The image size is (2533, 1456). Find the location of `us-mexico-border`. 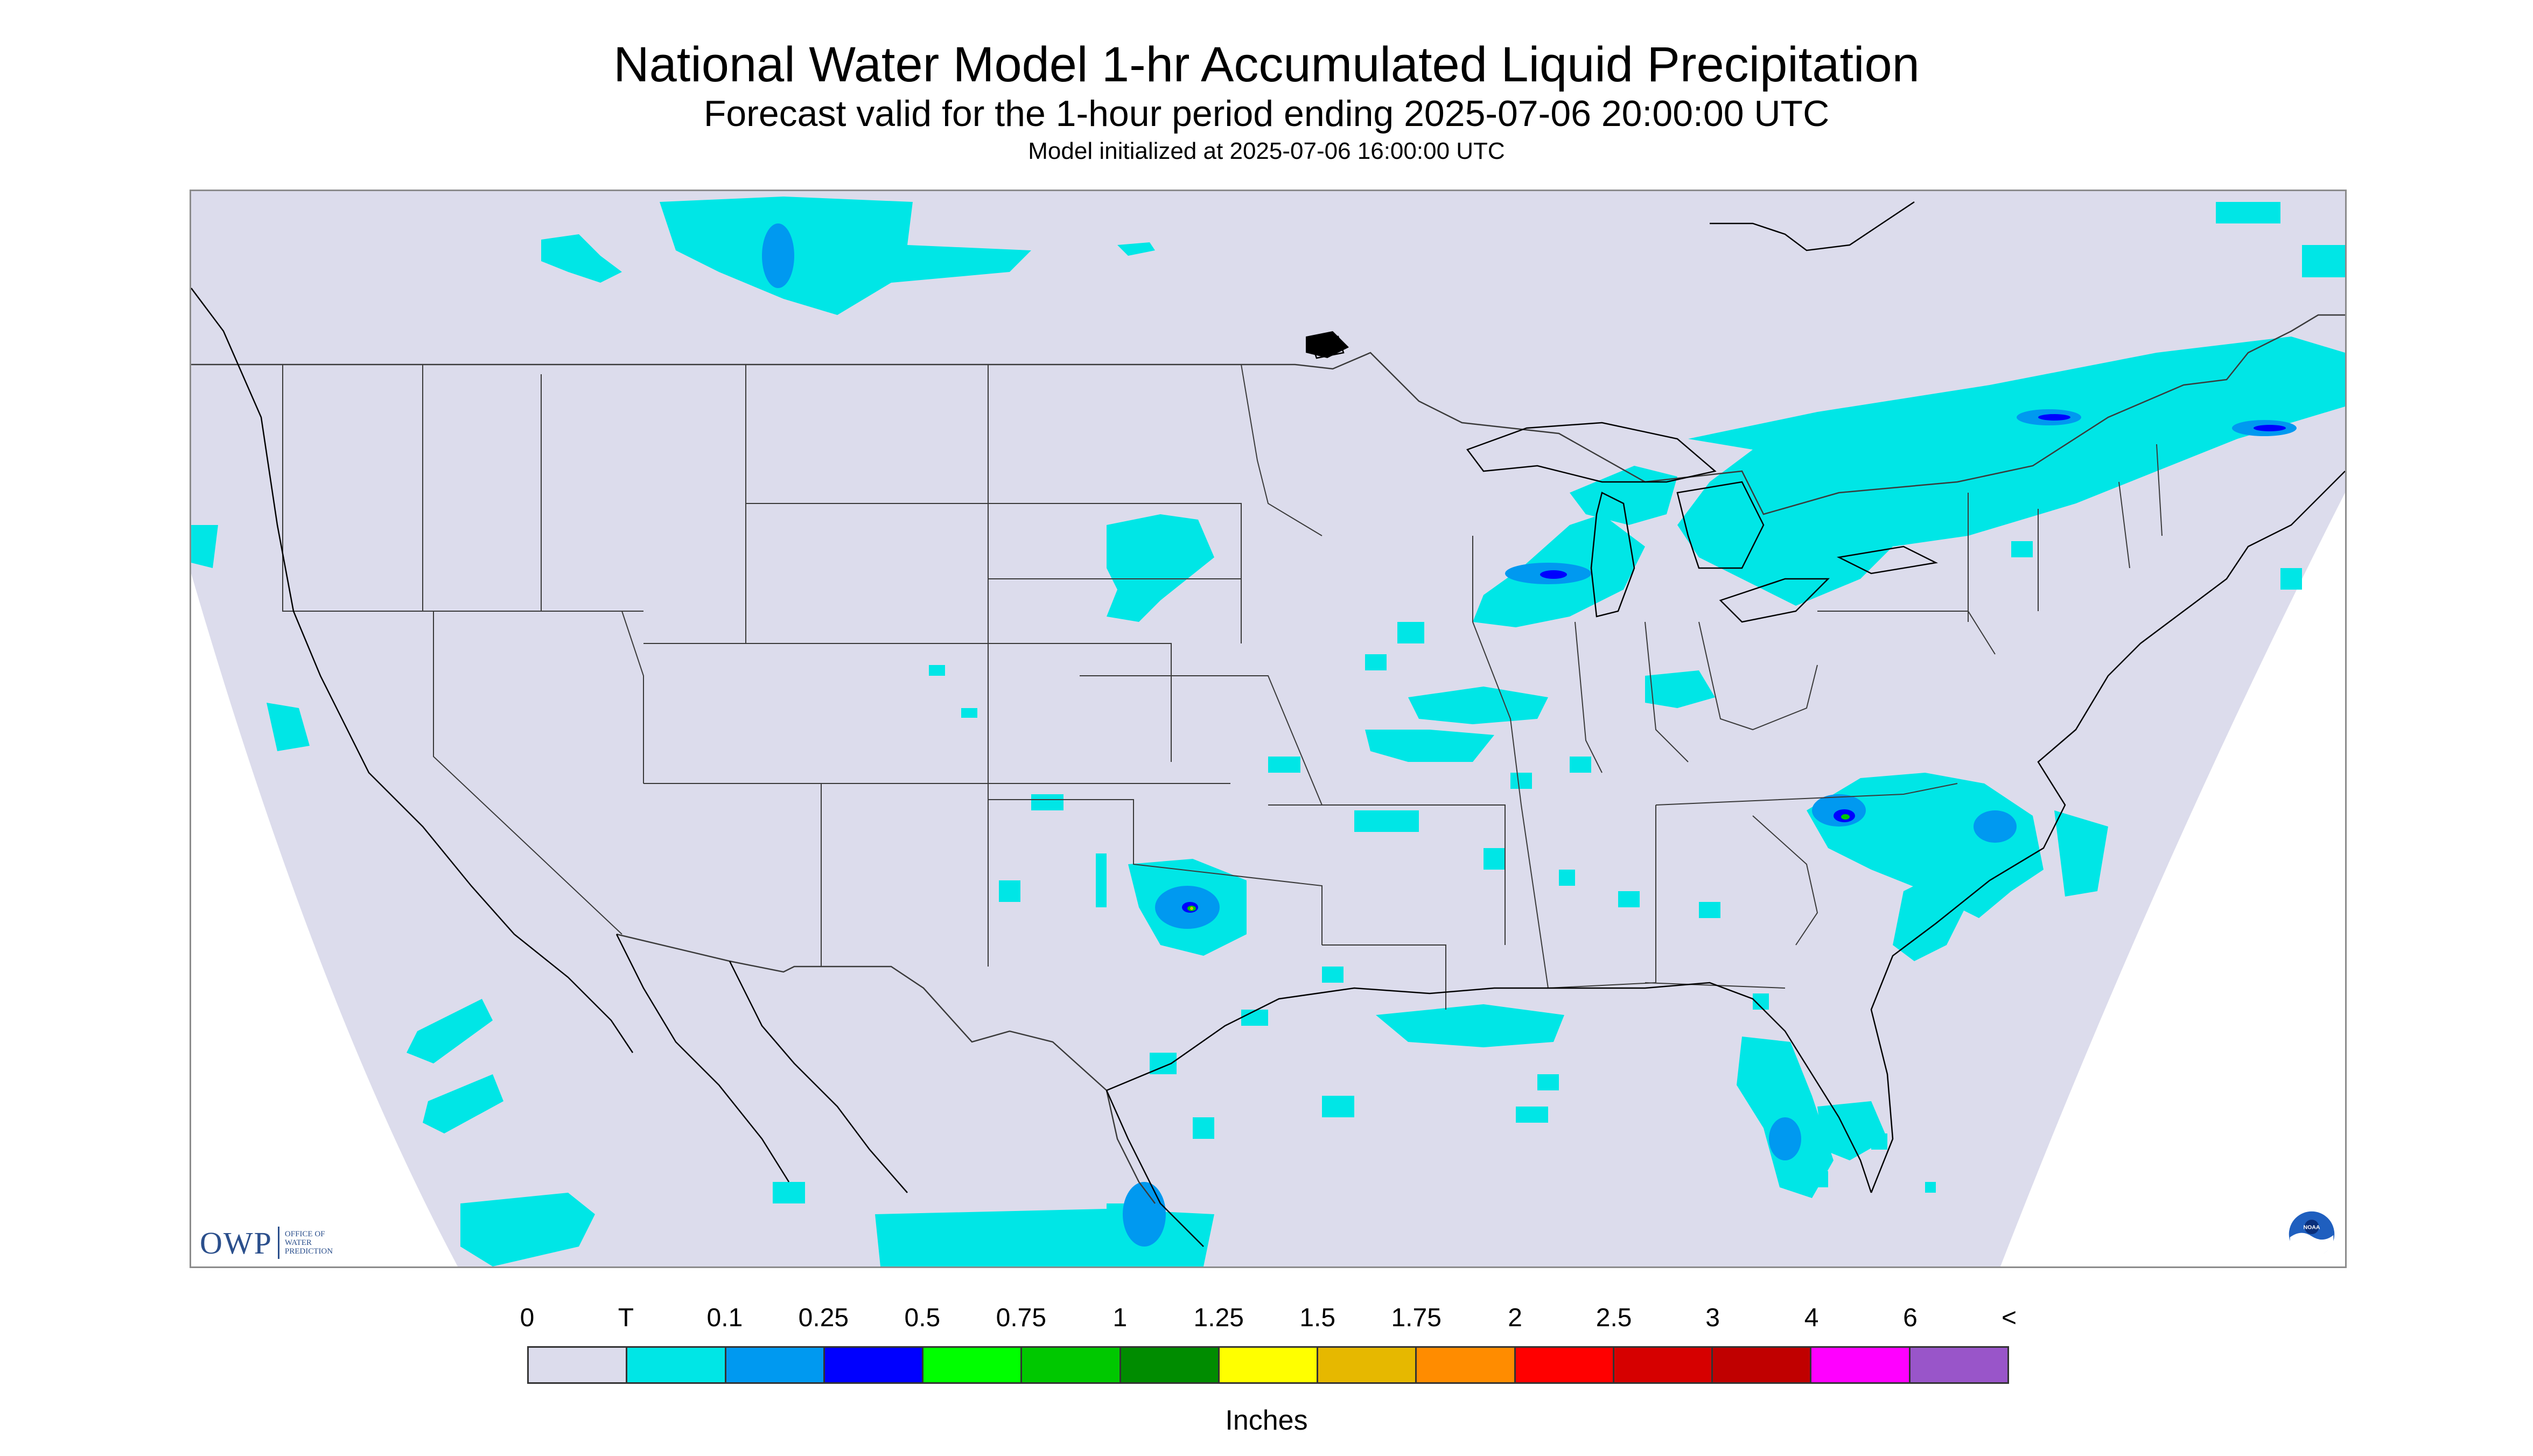

us-mexico-border is located at coordinates (886, 1068).